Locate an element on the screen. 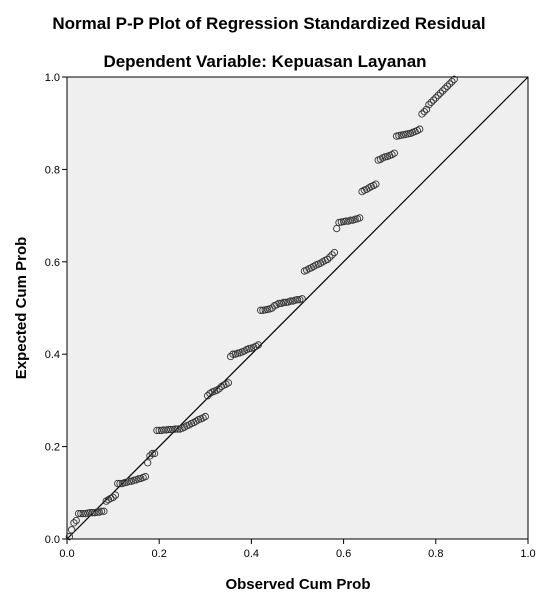  y-tick-label: 1.0 is located at coordinates (52, 78).